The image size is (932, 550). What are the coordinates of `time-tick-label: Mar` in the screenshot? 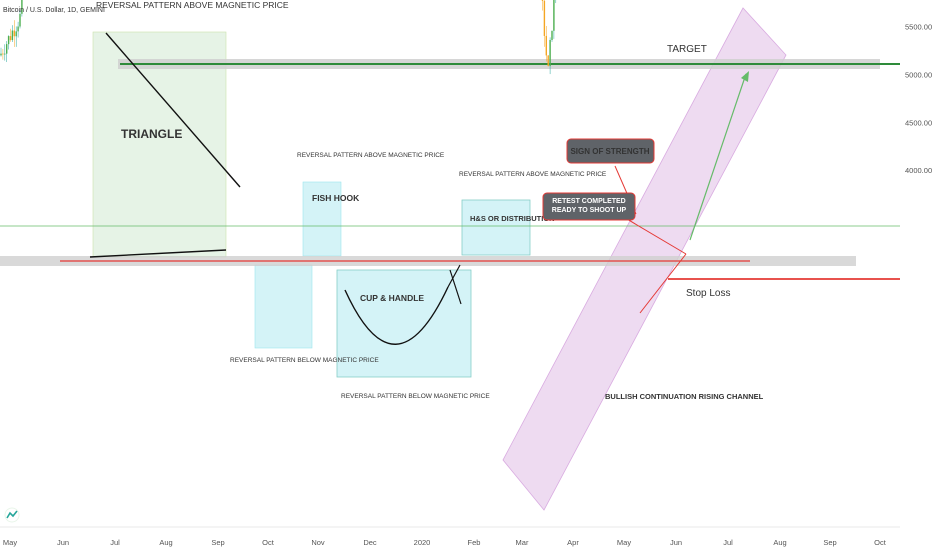 It's located at (522, 542).